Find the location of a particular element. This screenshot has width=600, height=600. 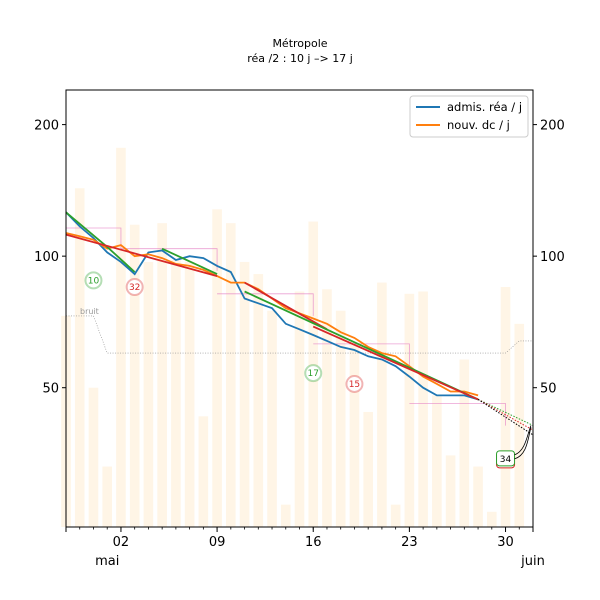

y-tick-label-left-50: 50 is located at coordinates (50, 389).